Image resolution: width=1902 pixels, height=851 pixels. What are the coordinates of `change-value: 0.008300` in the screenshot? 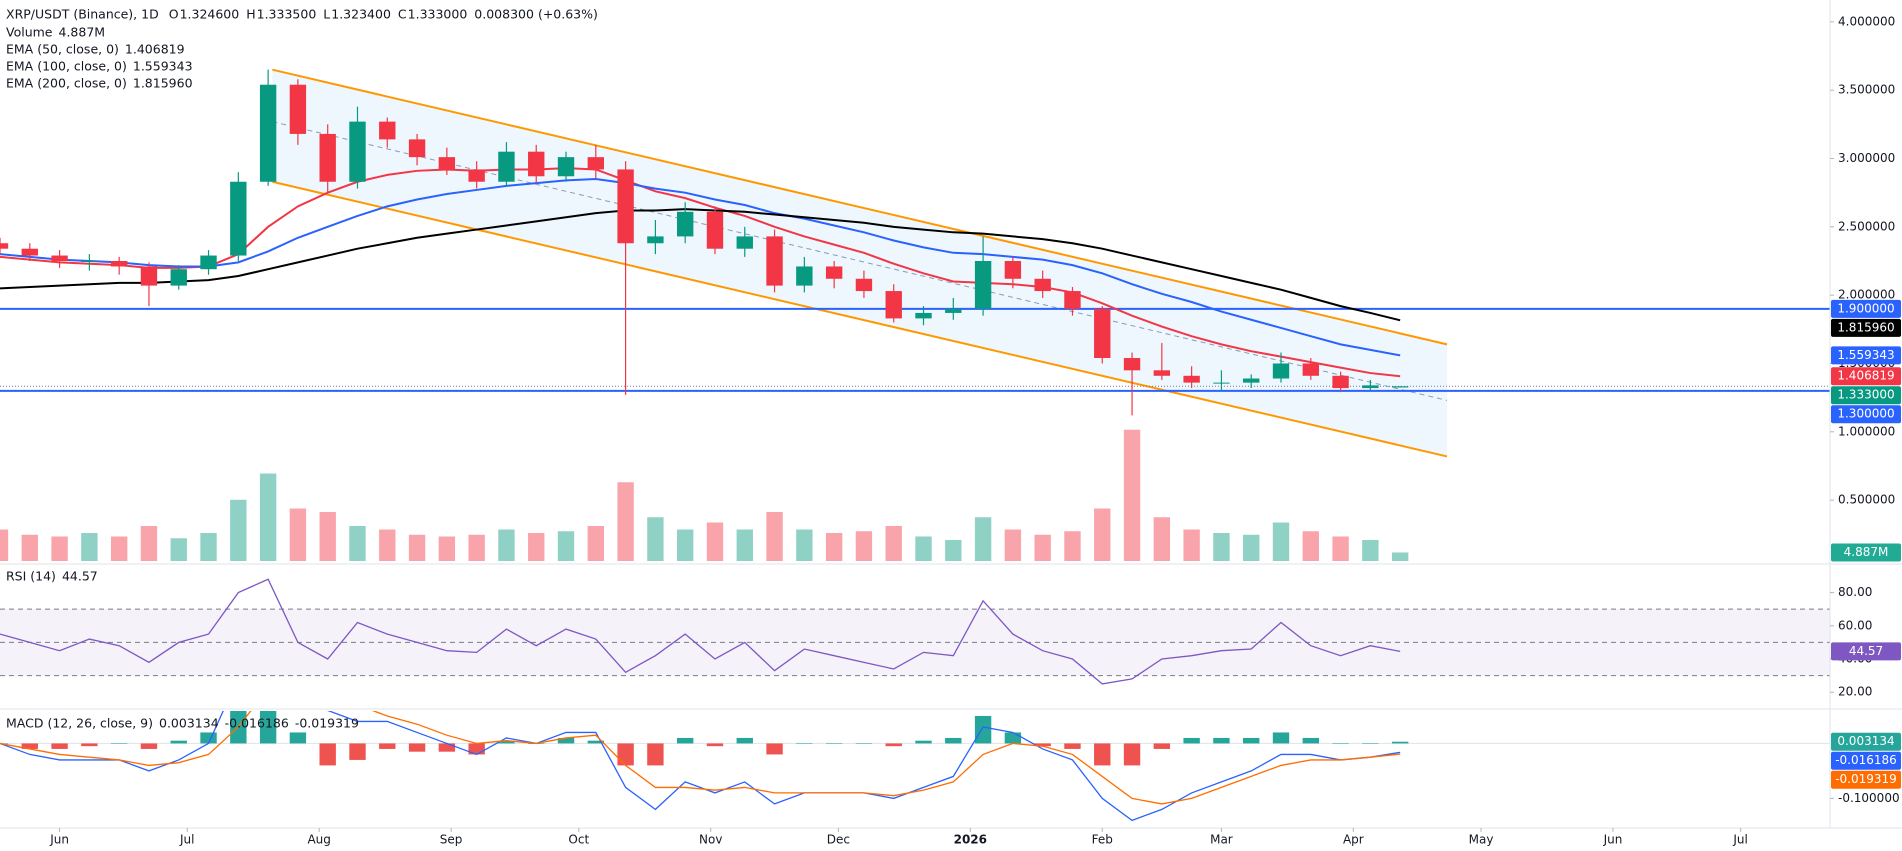 It's located at (504, 14).